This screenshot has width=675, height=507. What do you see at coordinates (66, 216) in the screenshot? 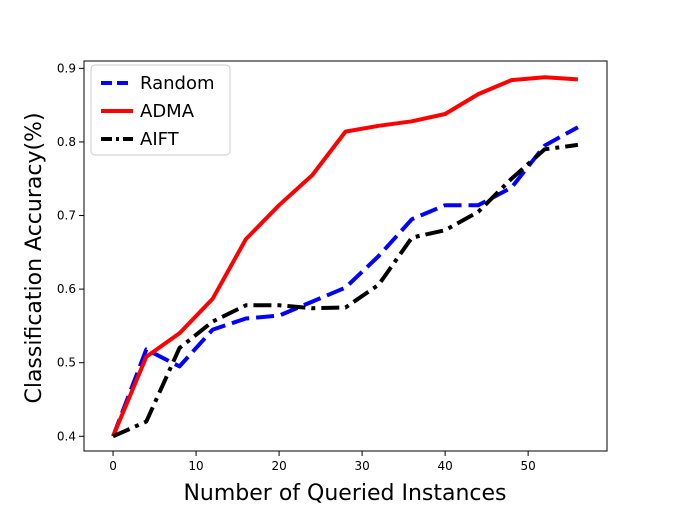
I see `y-tick-label: 0.7` at bounding box center [66, 216].